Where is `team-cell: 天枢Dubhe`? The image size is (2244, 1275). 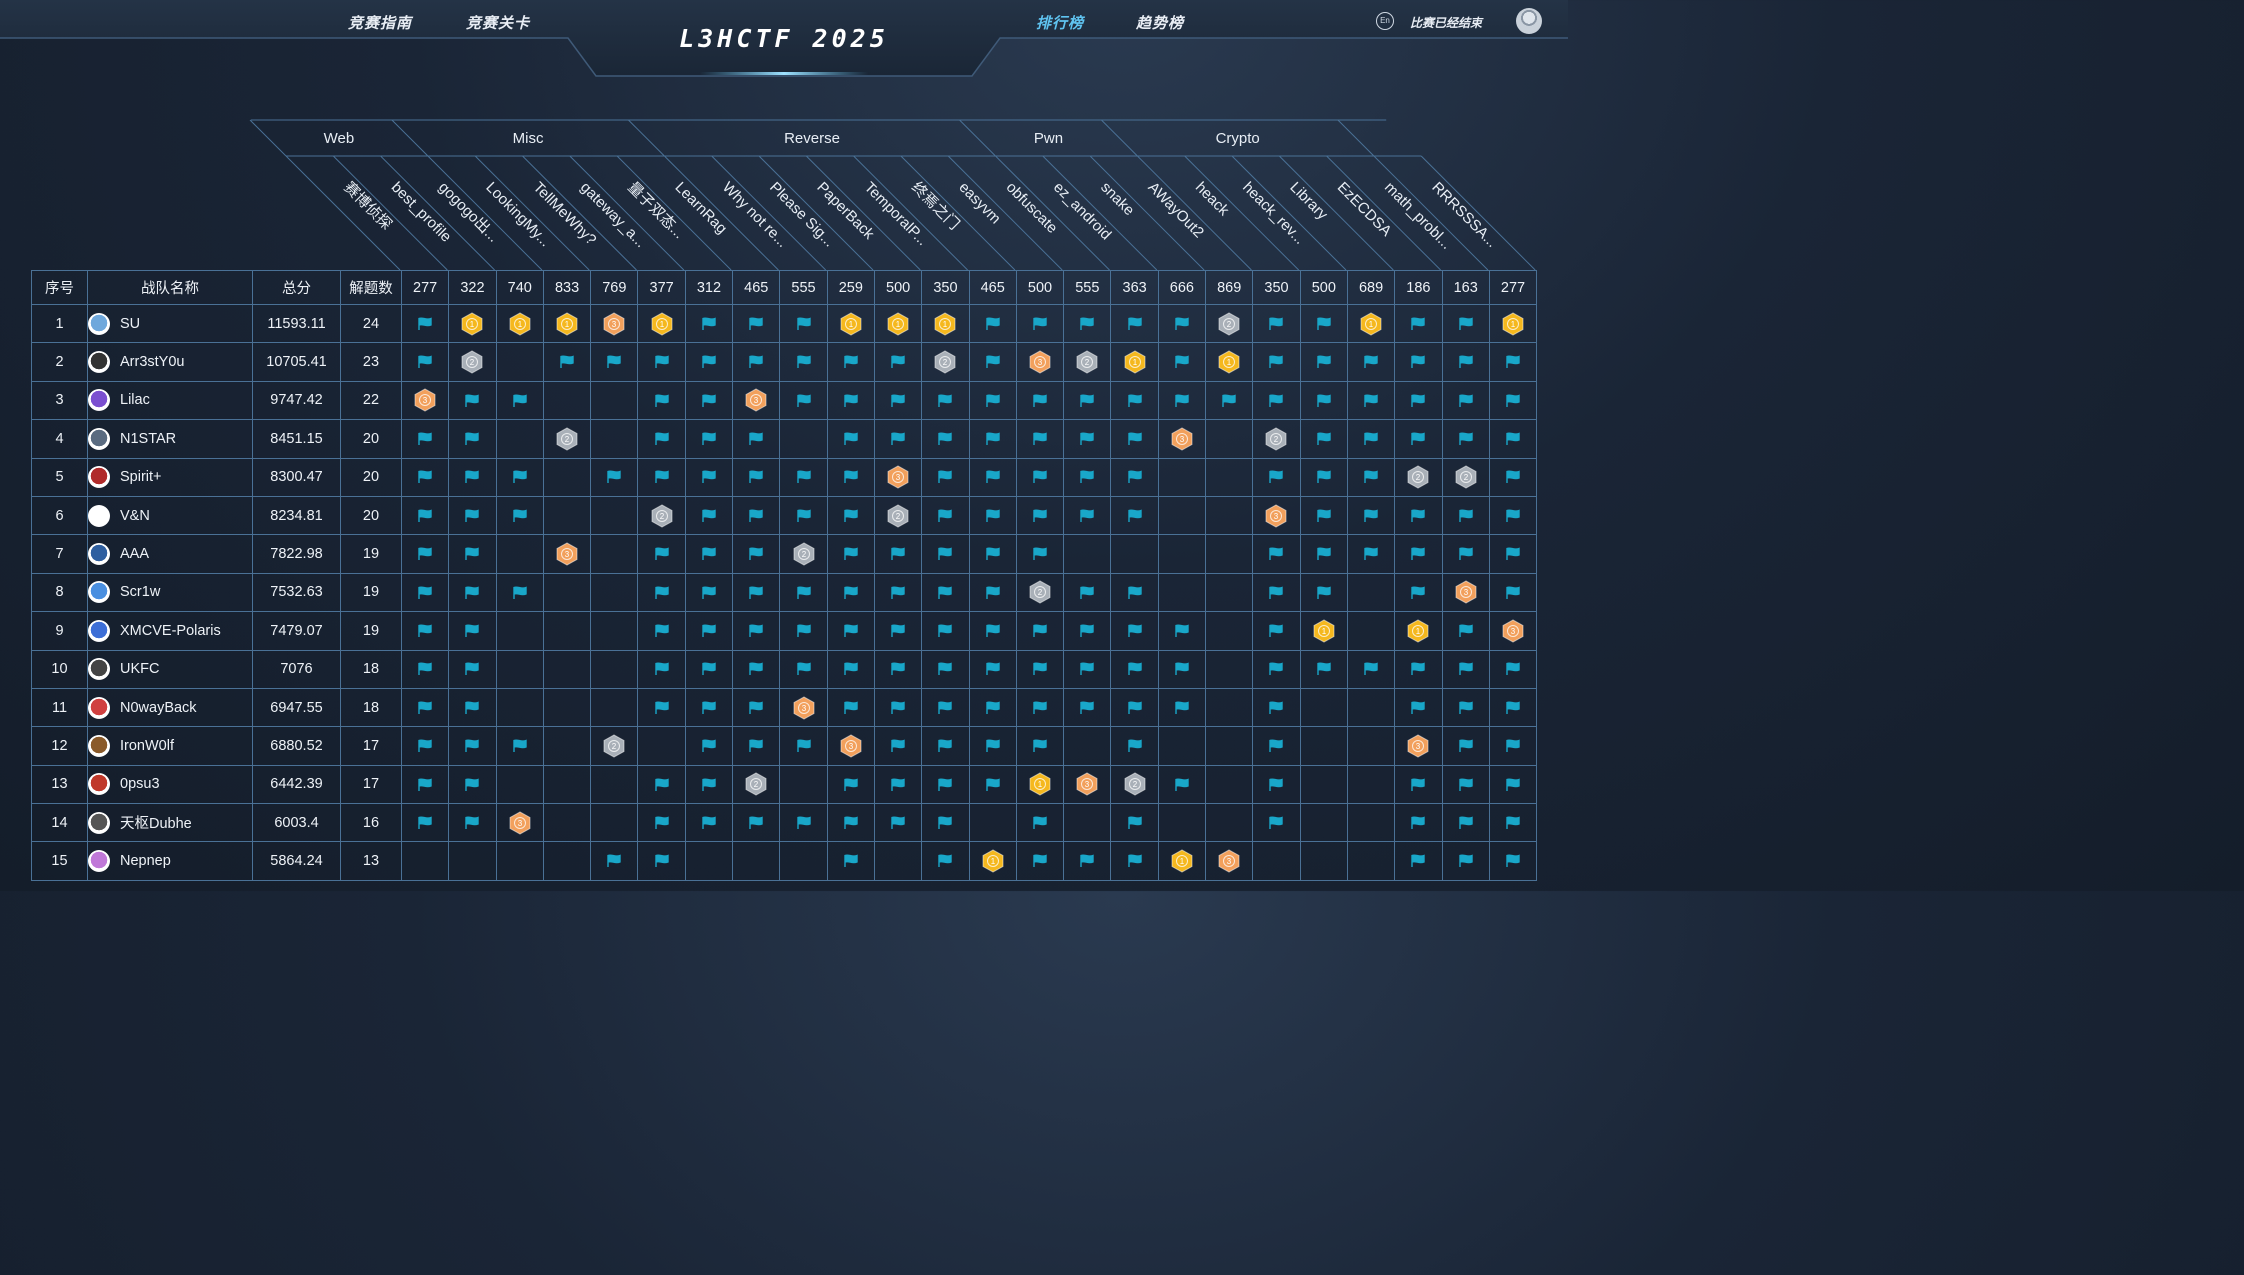 team-cell: 天枢Dubhe is located at coordinates (170, 823).